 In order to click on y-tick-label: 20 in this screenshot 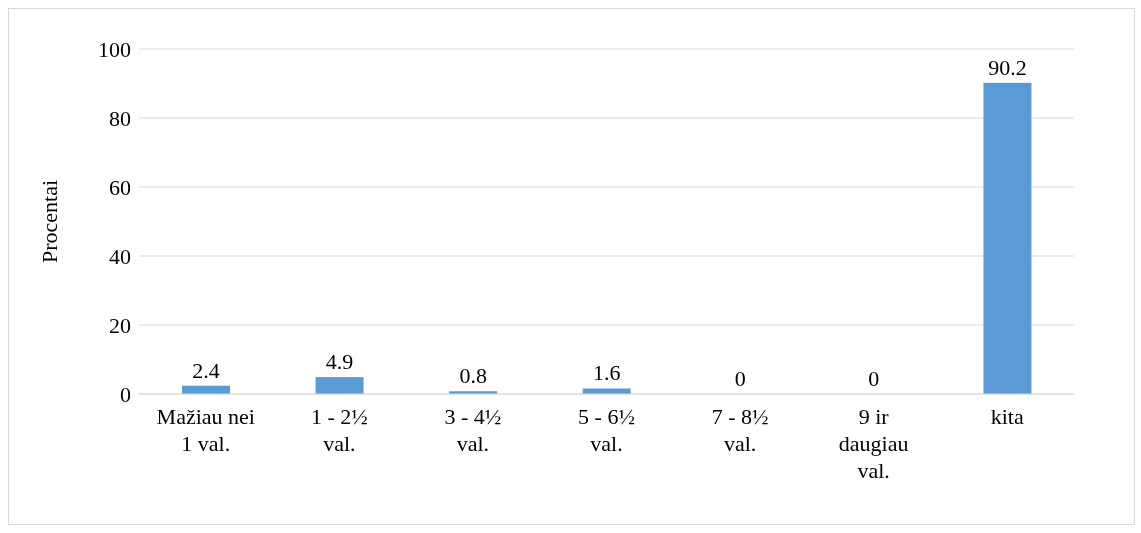, I will do `click(120, 325)`.